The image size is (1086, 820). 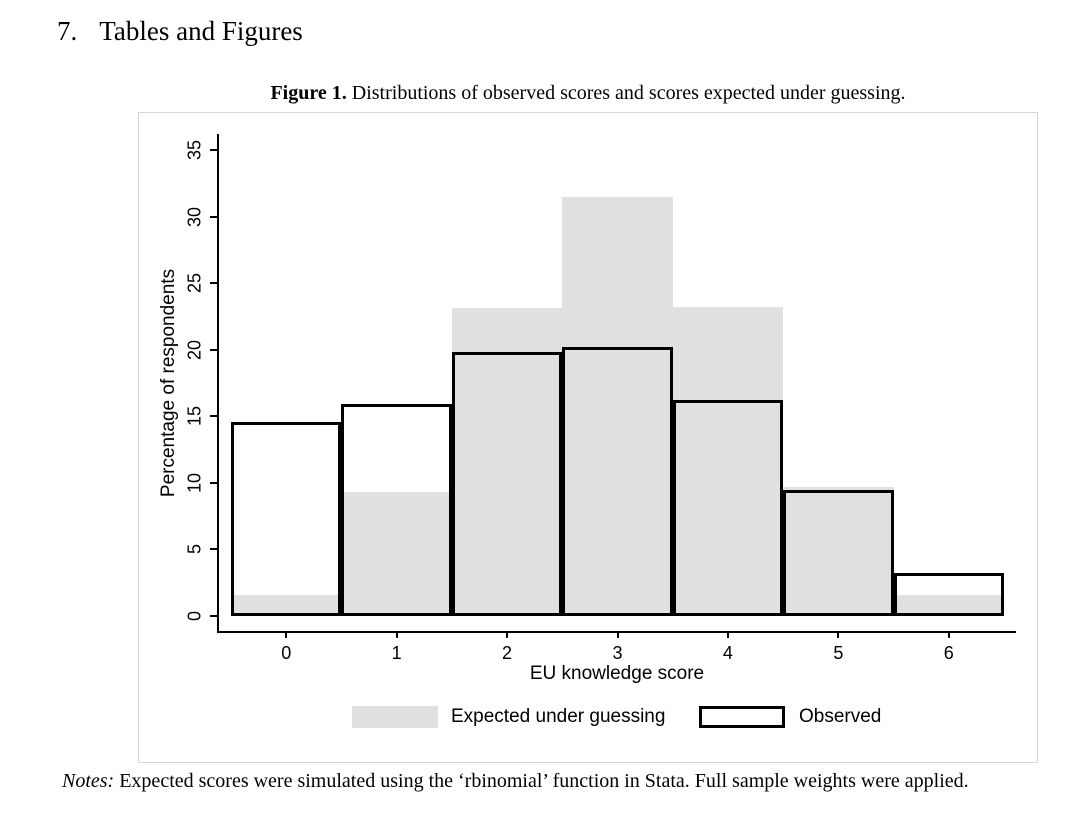 I want to click on y-tick-label-30: 30, so click(x=194, y=216).